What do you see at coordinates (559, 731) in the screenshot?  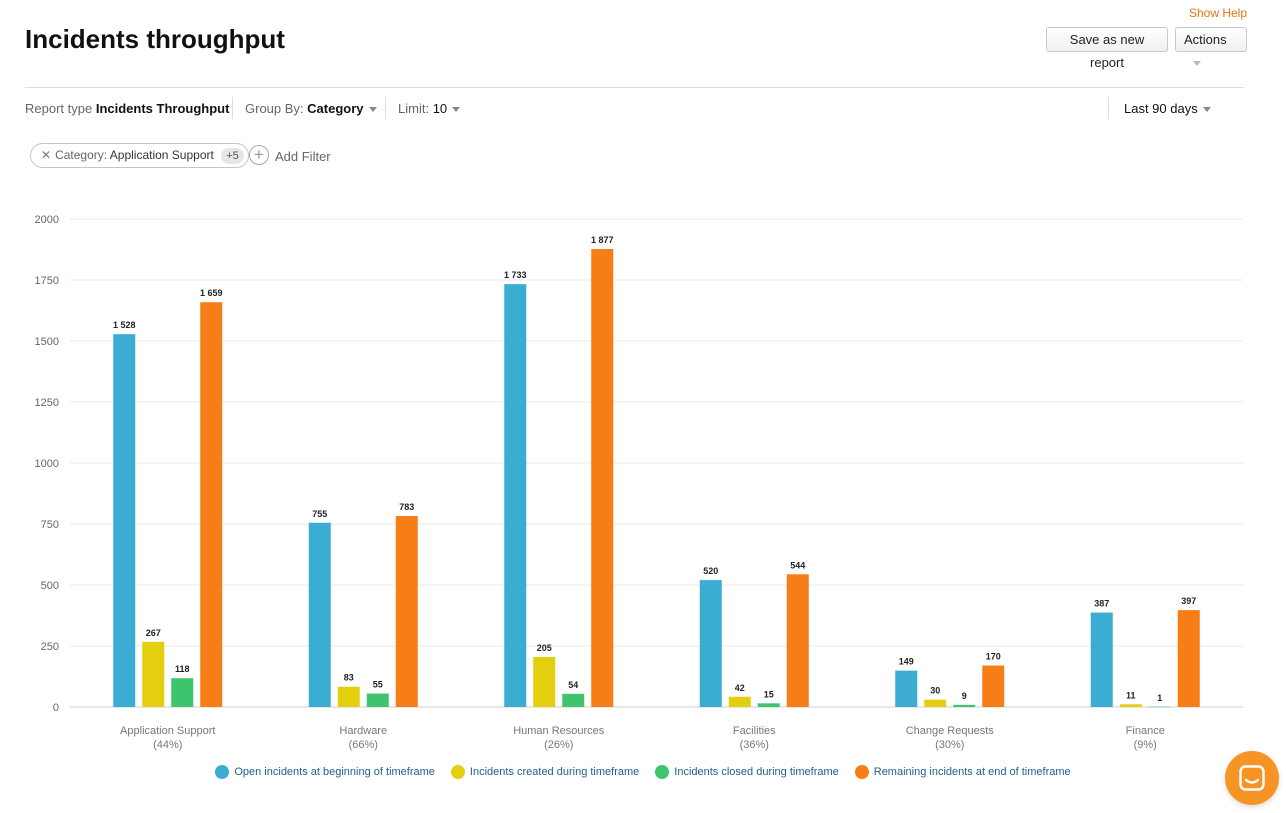 I see `x-tick-label: Human Resources` at bounding box center [559, 731].